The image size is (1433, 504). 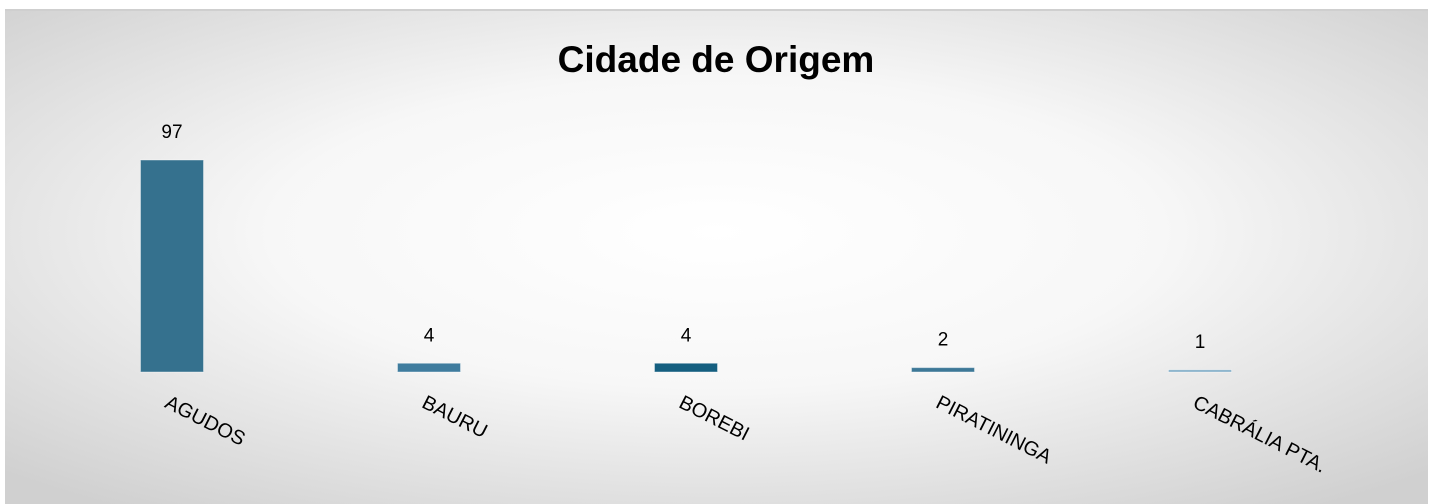 I want to click on chart-title: Cidade de Origem, so click(x=716, y=59).